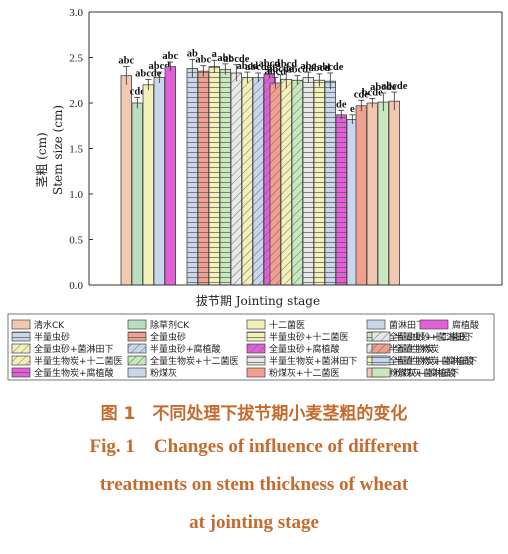 The image size is (508, 554). What do you see at coordinates (254, 484) in the screenshot?
I see `caption-en-line-2: treatments on stem thickness of wheat` at bounding box center [254, 484].